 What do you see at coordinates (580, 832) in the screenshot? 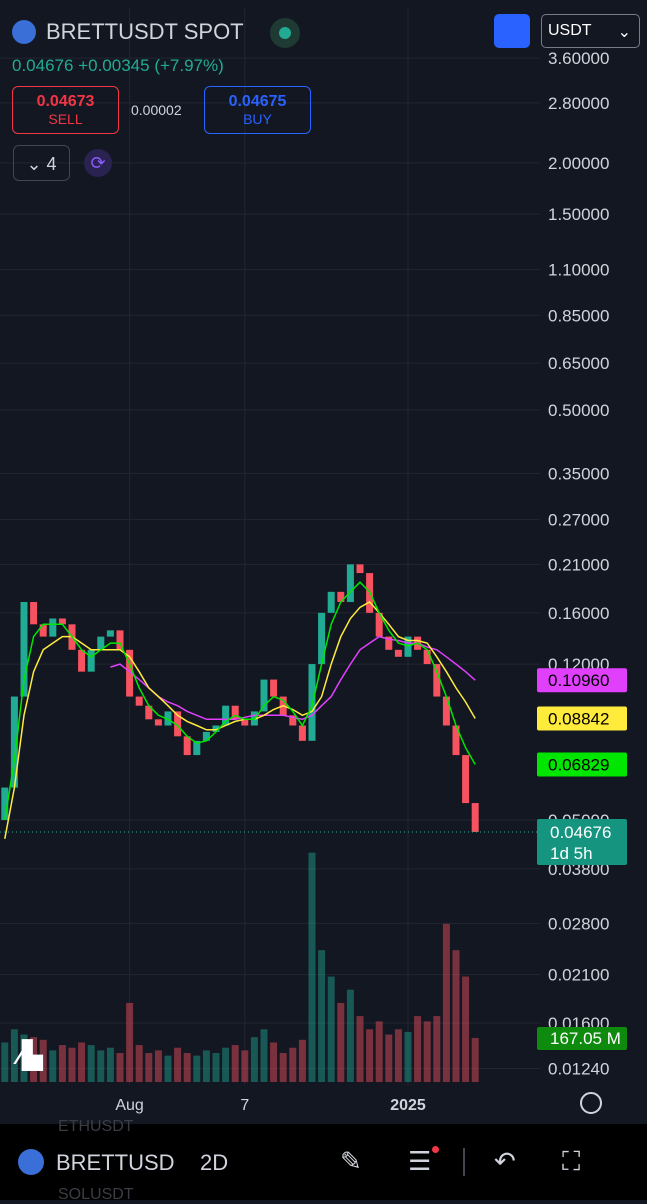
I see `current-price-label: 0.04676` at bounding box center [580, 832].